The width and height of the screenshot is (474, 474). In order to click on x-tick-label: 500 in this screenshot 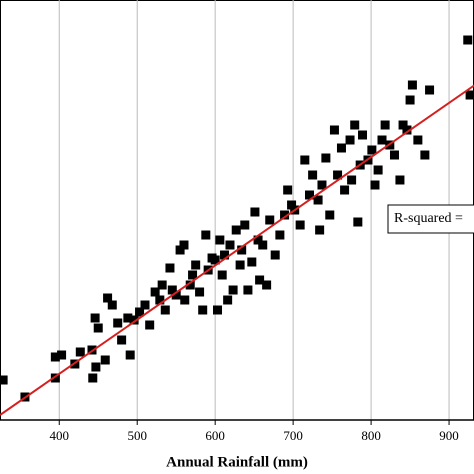, I will do `click(137, 435)`.